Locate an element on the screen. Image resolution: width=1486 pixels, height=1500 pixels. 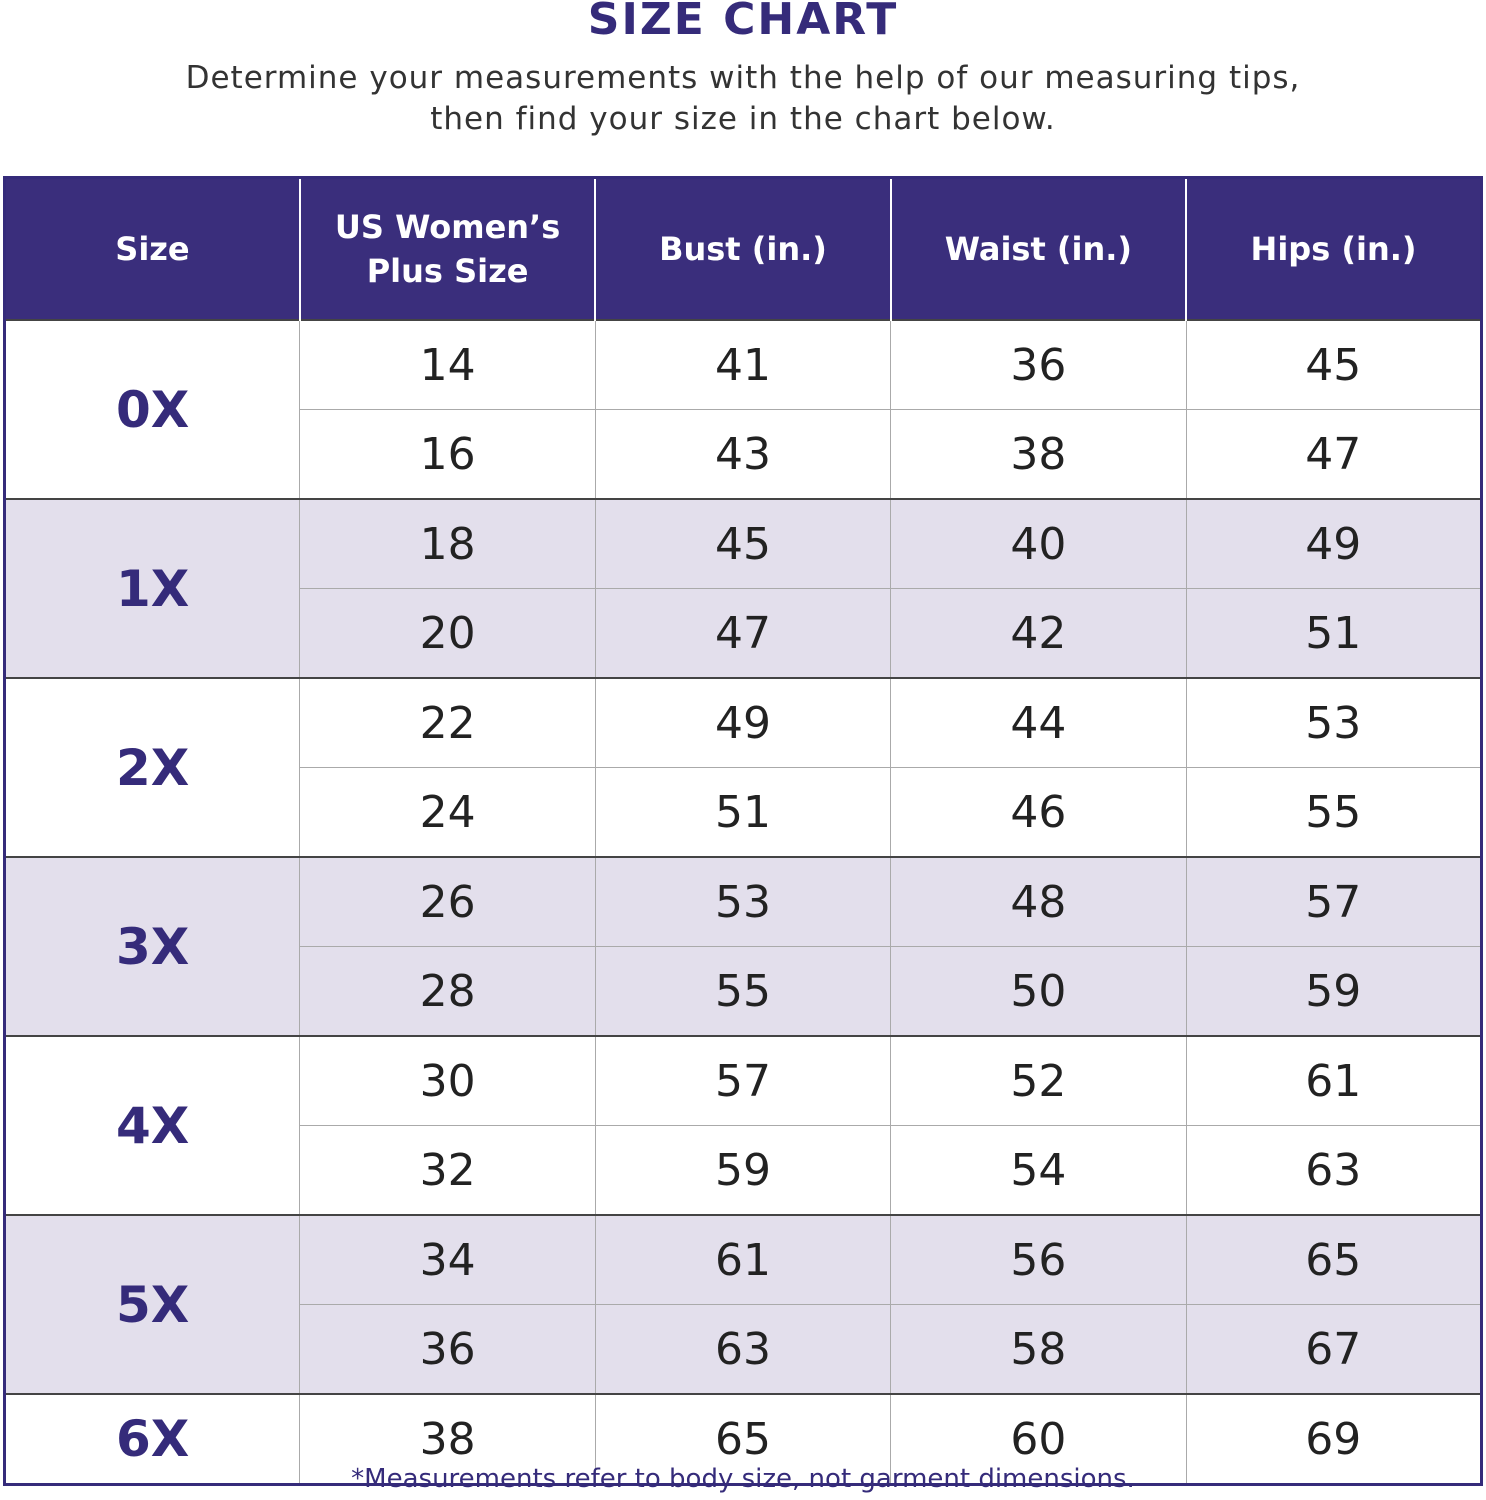
value-cell: 50 is located at coordinates (1038, 991).